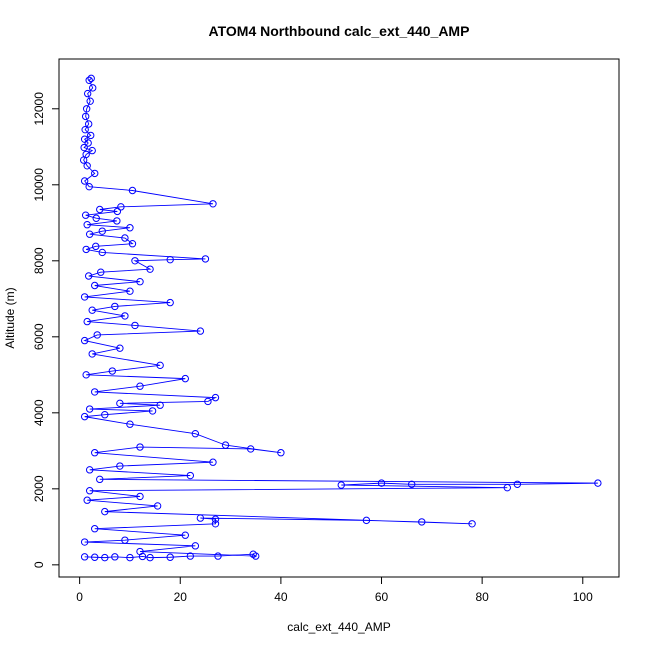 Image resolution: width=650 pixels, height=655 pixels. What do you see at coordinates (39, 336) in the screenshot?
I see `y-tick-label: 6000` at bounding box center [39, 336].